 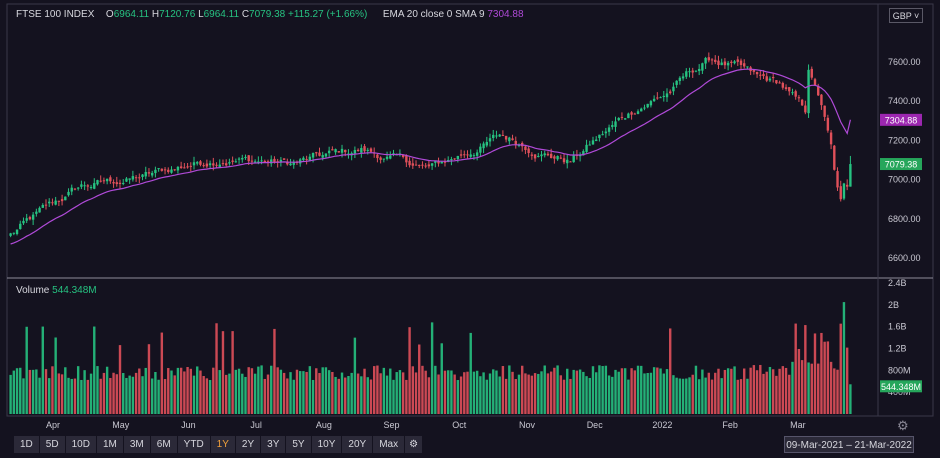 I want to click on time-tick-label: Jul, so click(x=256, y=425).